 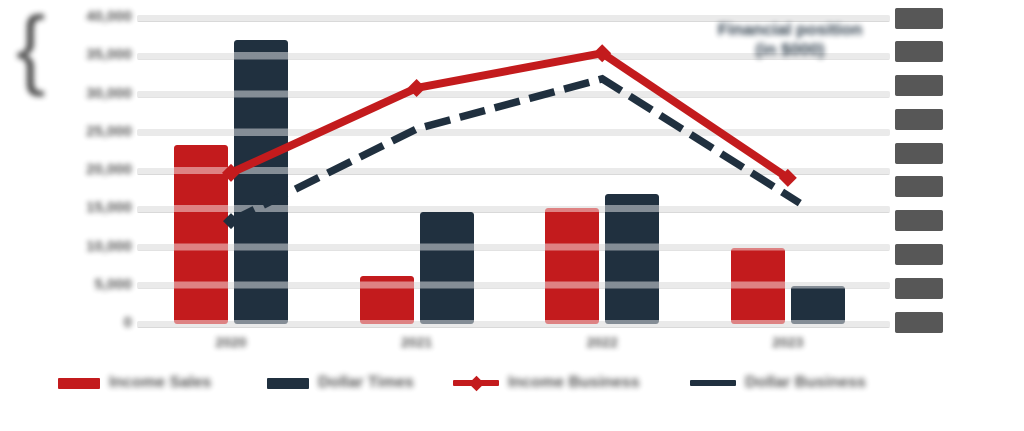 What do you see at coordinates (574, 382) in the screenshot?
I see `legend-label-2: Income Business` at bounding box center [574, 382].